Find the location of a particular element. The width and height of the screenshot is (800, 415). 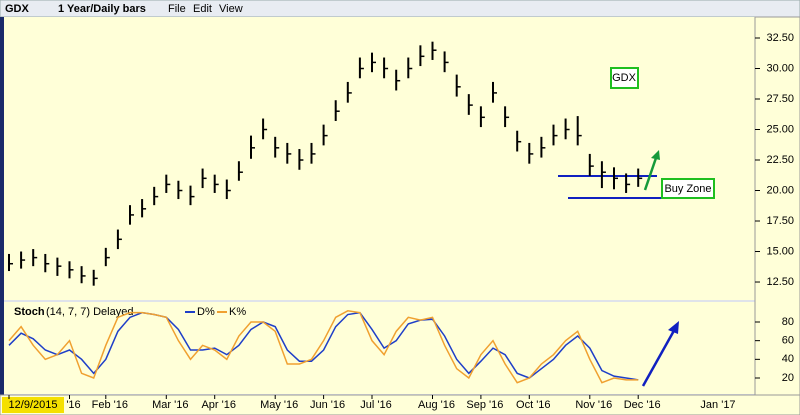

y-tick-label: 22.50 is located at coordinates (780, 160).